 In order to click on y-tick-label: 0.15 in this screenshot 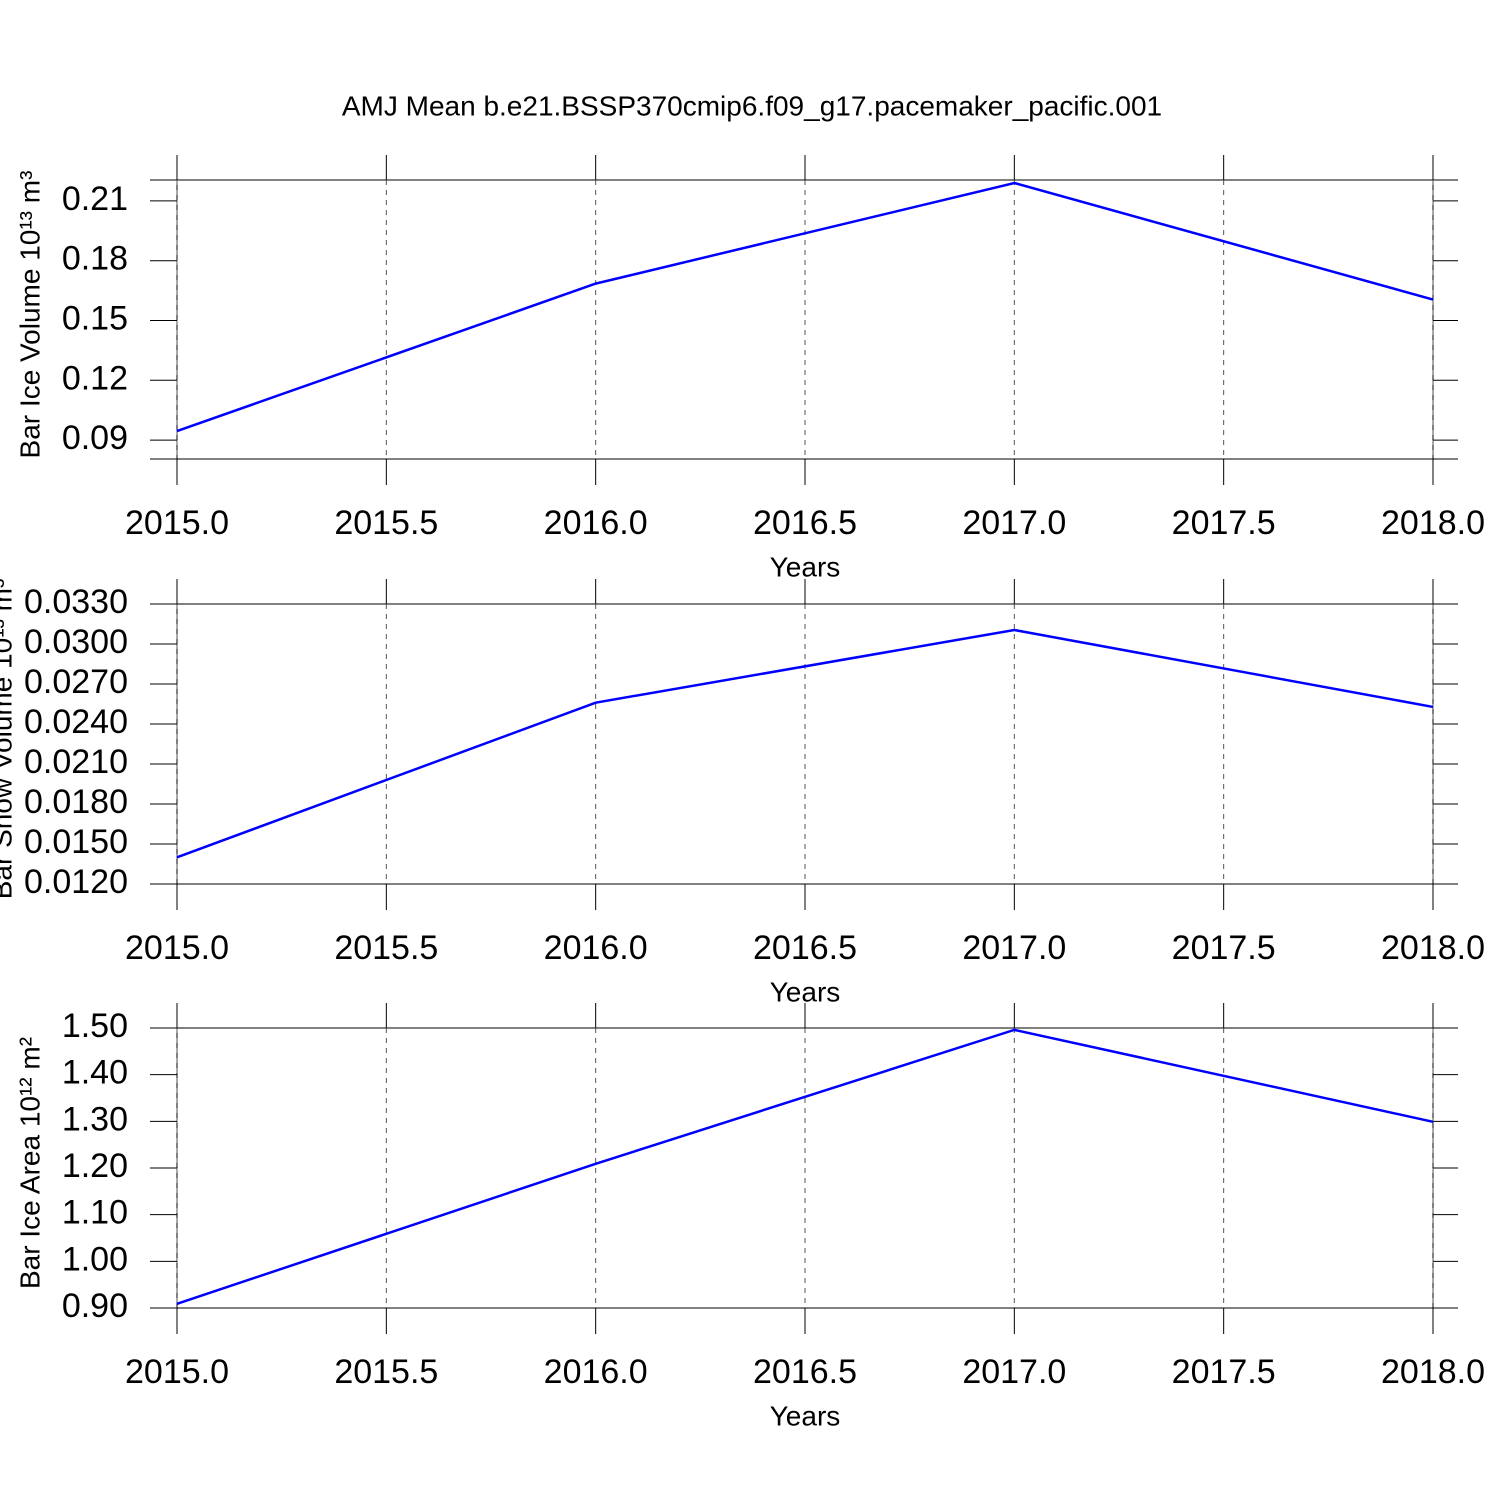, I will do `click(95, 318)`.